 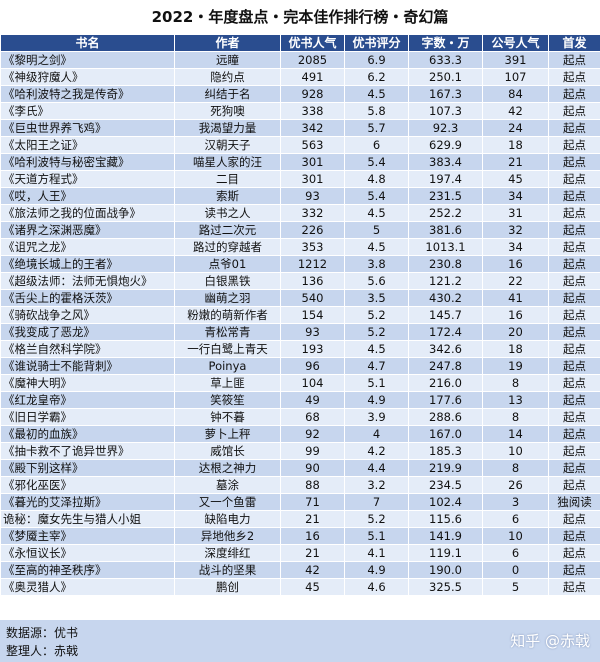 I want to click on table-header-row: 书名 作者 优书人气 优书评分 字数・万 公号人气 首发, so click(x=300, y=43).